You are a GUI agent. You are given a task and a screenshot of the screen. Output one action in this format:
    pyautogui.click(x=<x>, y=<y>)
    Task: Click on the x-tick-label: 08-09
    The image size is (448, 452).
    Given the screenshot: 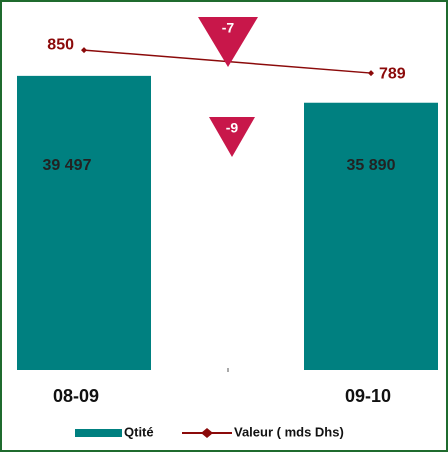 What is the action you would take?
    pyautogui.click(x=76, y=396)
    